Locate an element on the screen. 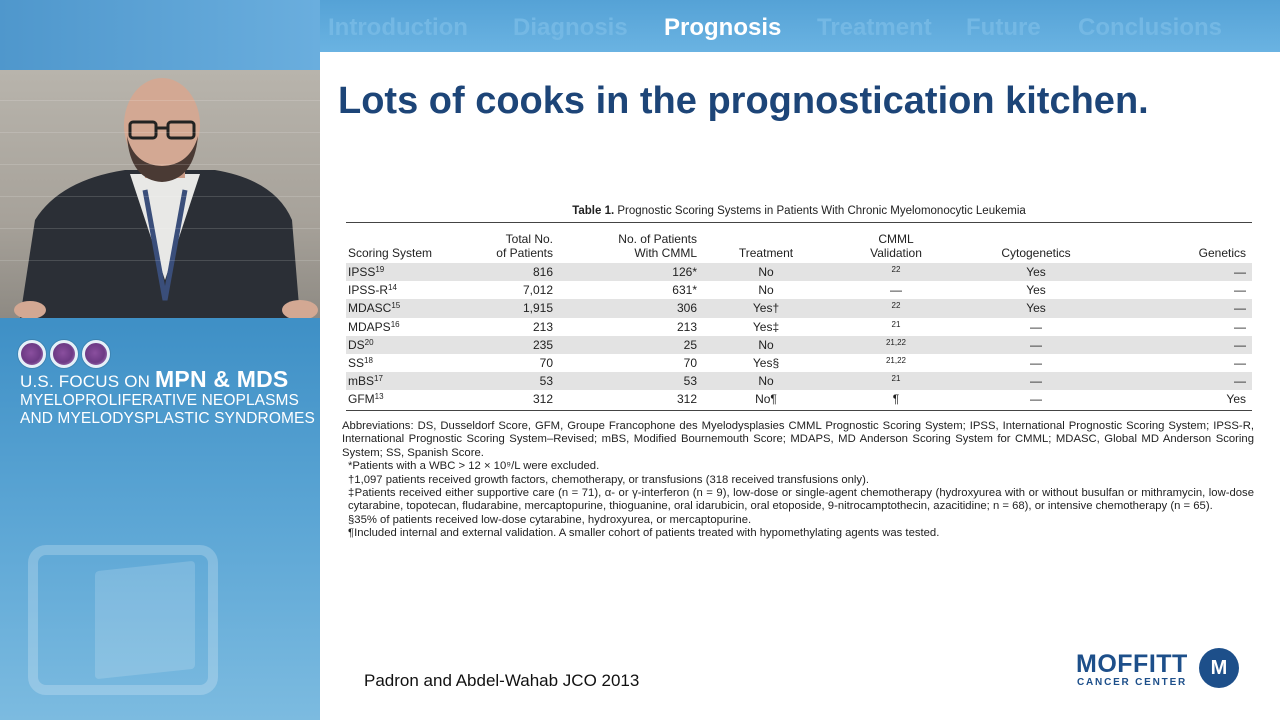 The image size is (1280, 720). header-total-line1: Total No. is located at coordinates (529, 239).